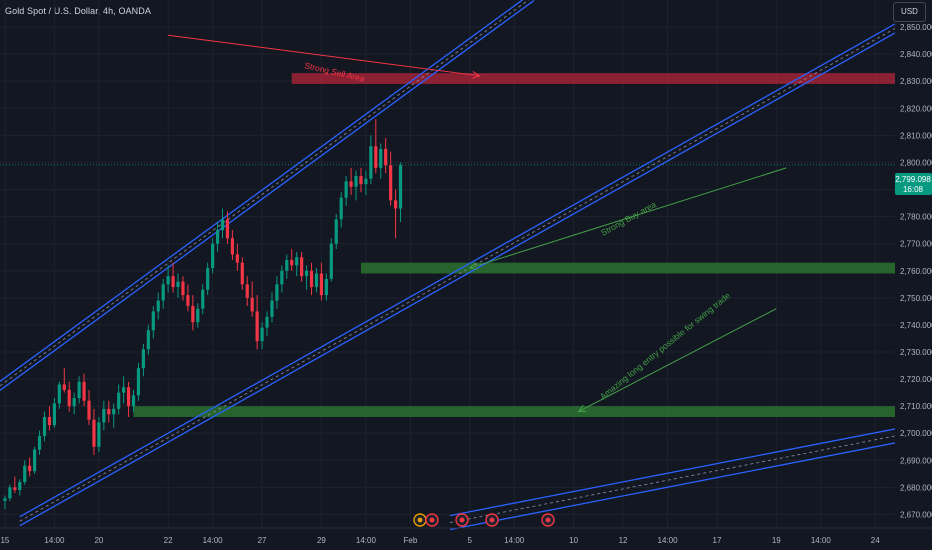 The height and width of the screenshot is (550, 932). I want to click on time-tick-label: 27, so click(262, 540).